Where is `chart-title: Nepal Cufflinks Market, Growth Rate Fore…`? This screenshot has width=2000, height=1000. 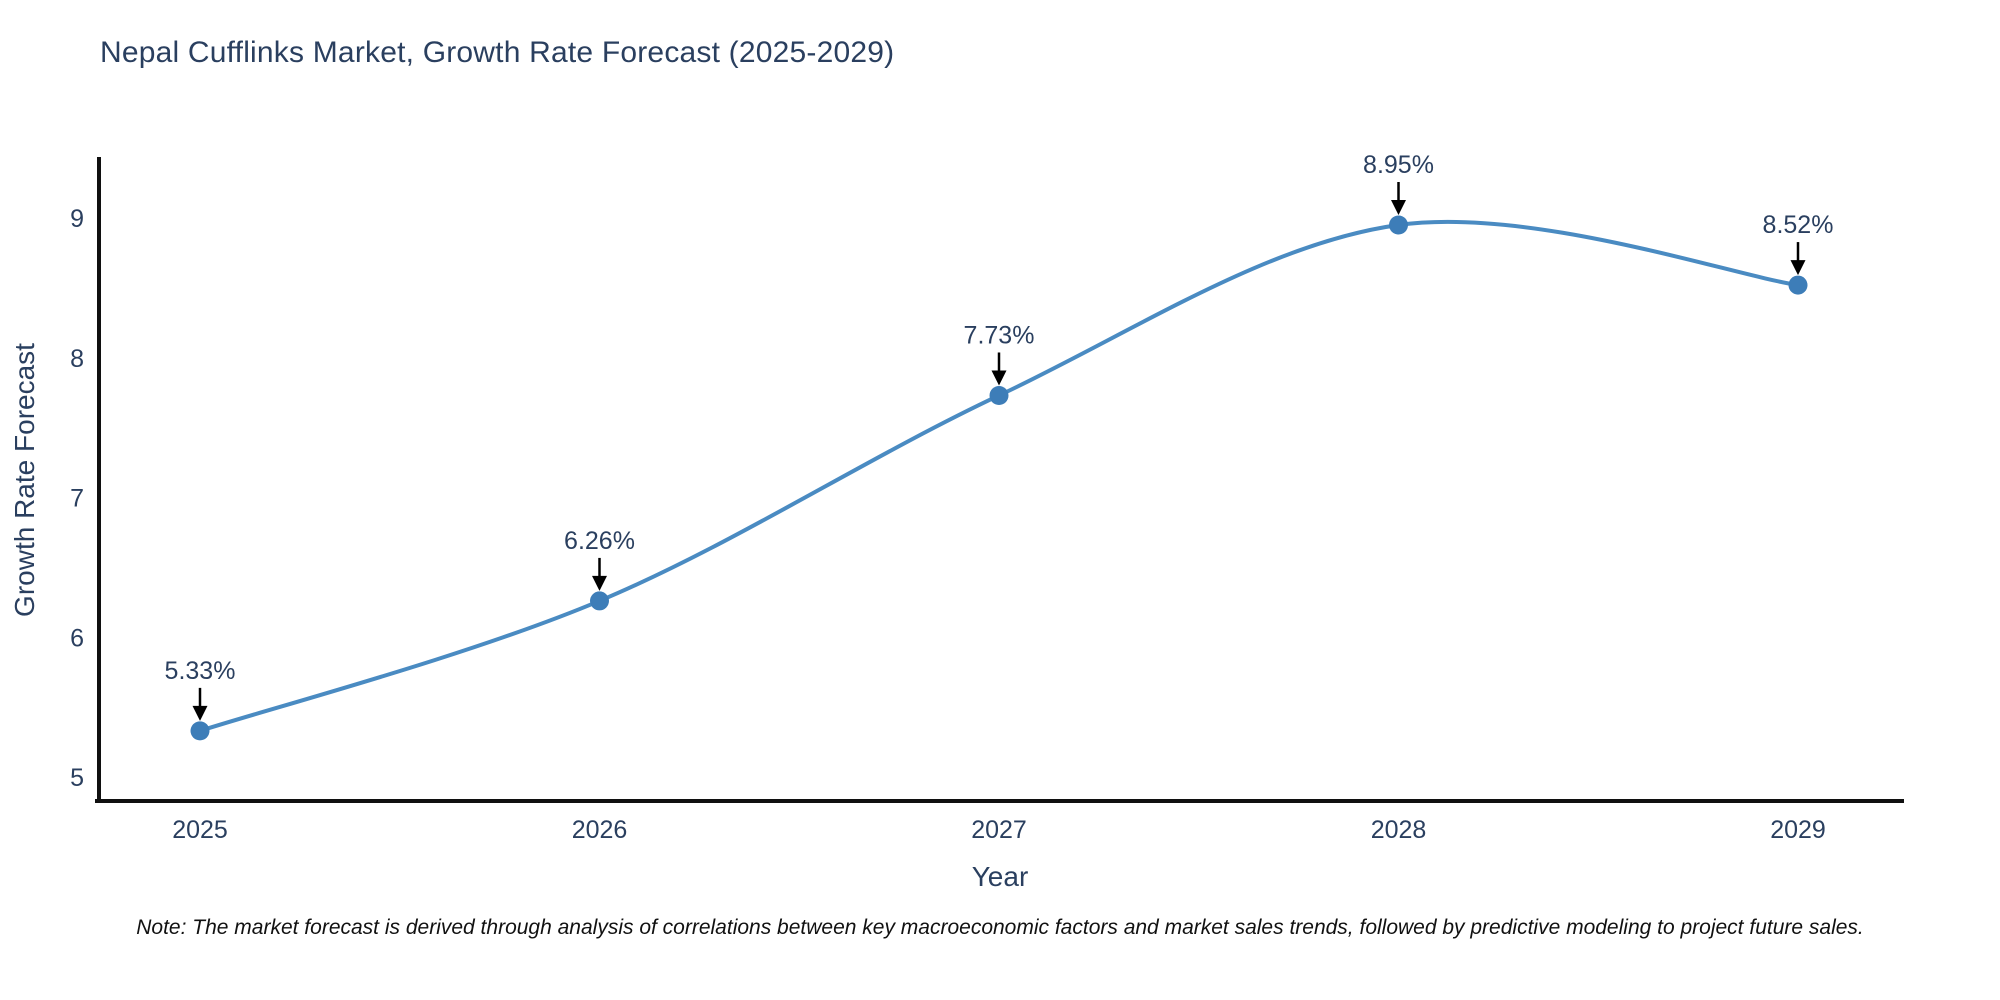 chart-title: Nepal Cufflinks Market, Growth Rate Fore… is located at coordinates (497, 52).